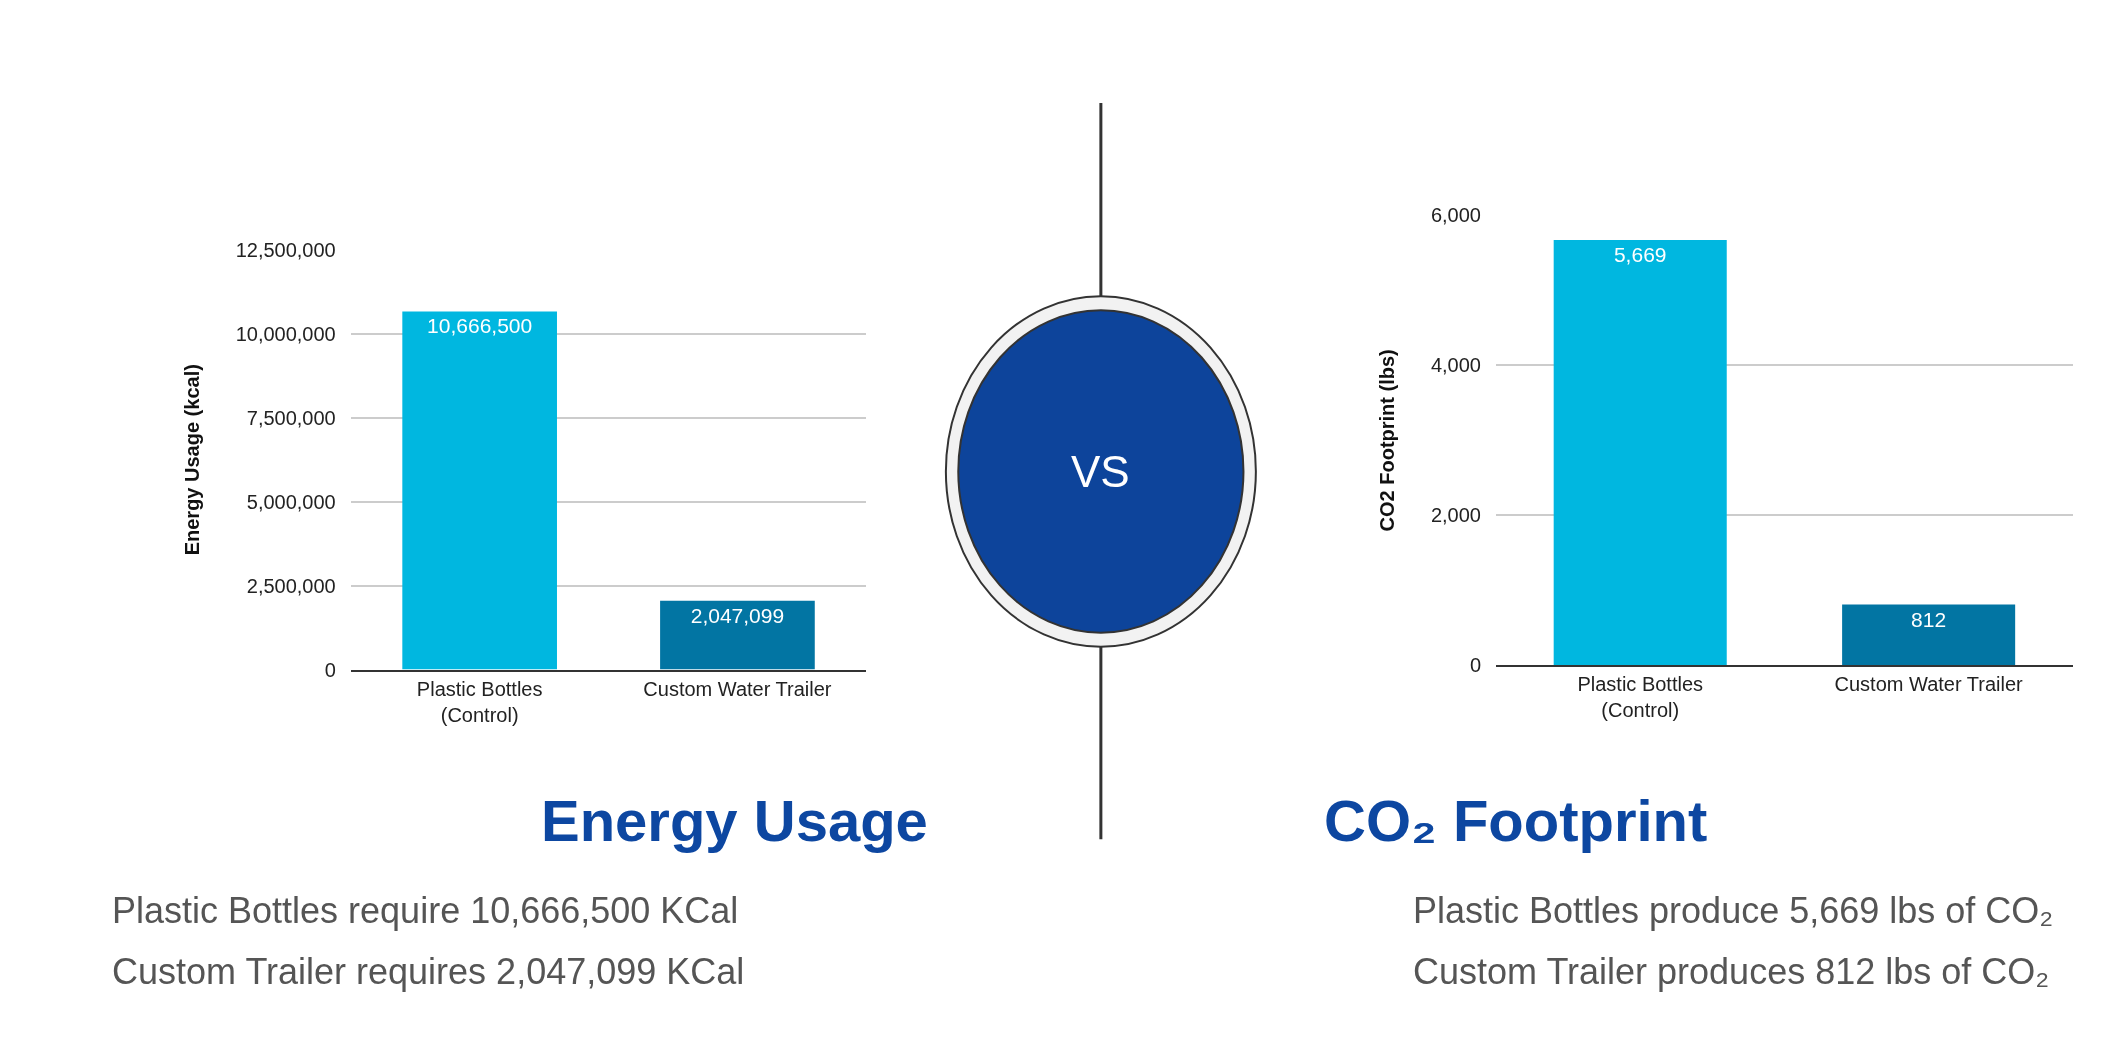  What do you see at coordinates (1516, 820) in the screenshot?
I see `text: CO₂ Footprint` at bounding box center [1516, 820].